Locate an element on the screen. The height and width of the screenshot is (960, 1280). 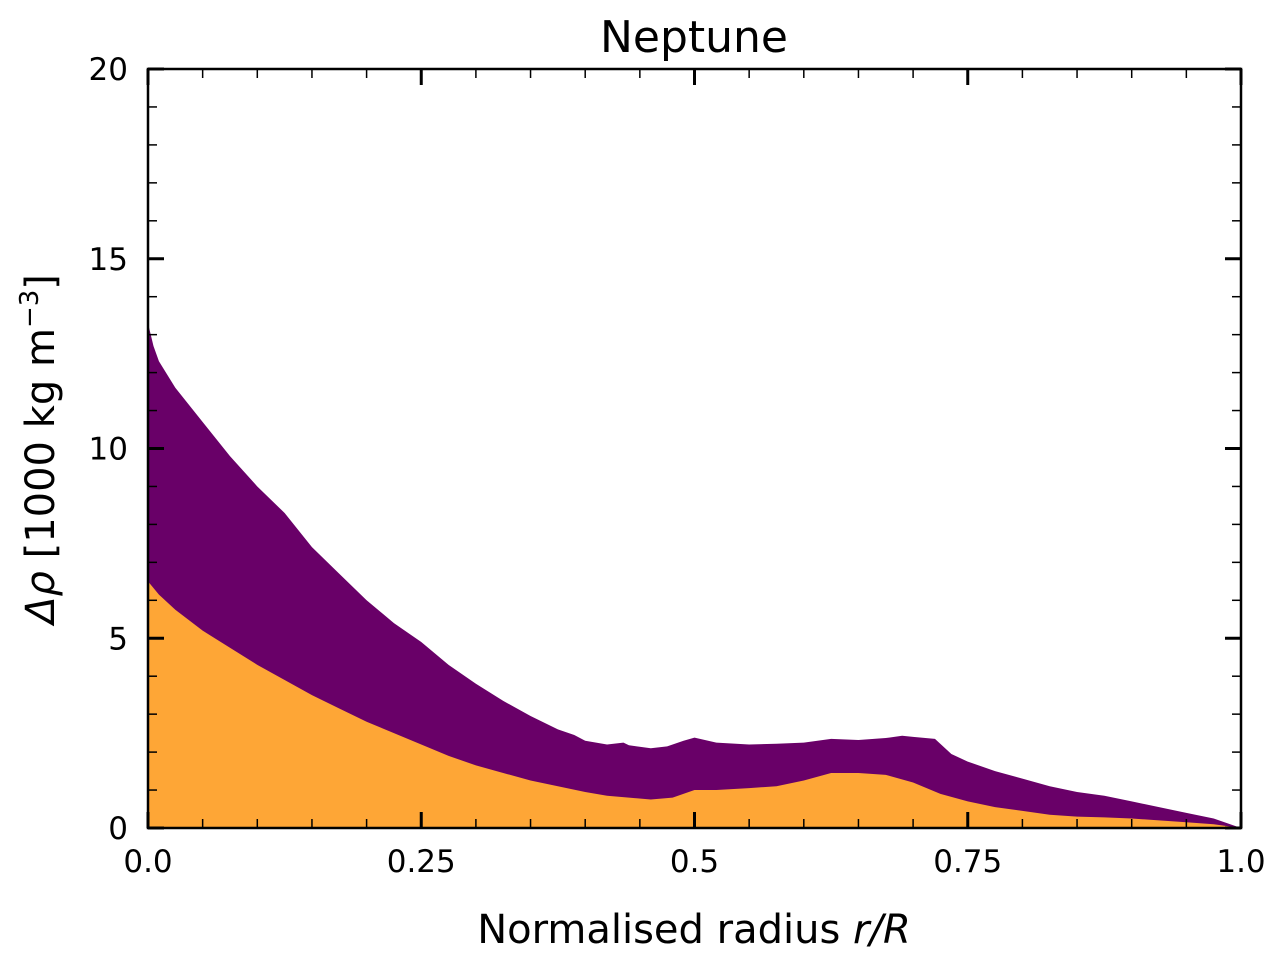
x-axis-label-variable: r/R is located at coordinates (882, 930).